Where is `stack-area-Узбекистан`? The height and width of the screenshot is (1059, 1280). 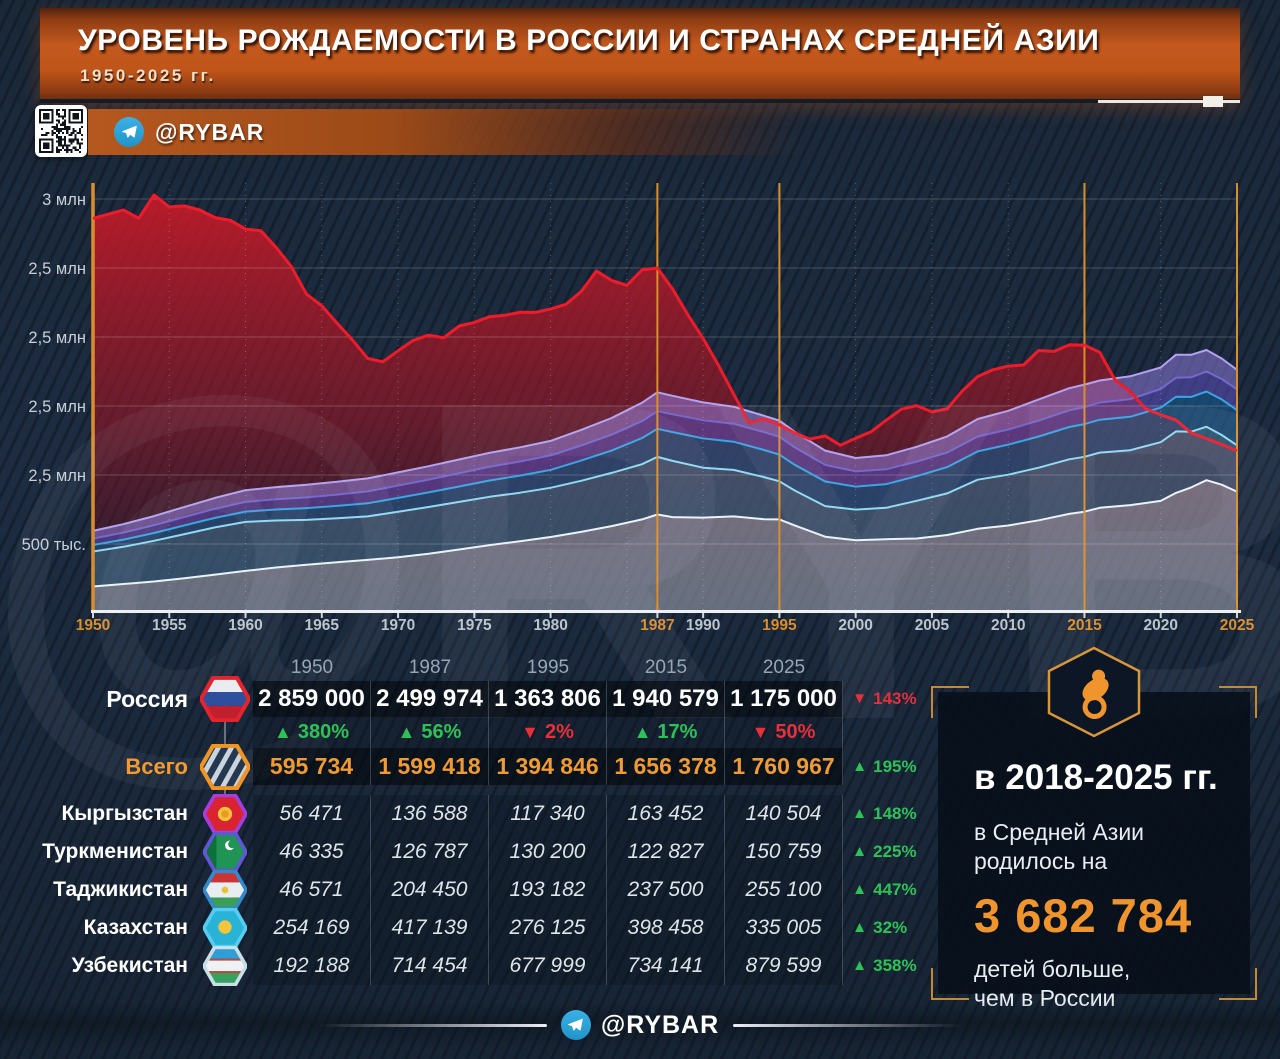 stack-area-Узбекистан is located at coordinates (665, 546).